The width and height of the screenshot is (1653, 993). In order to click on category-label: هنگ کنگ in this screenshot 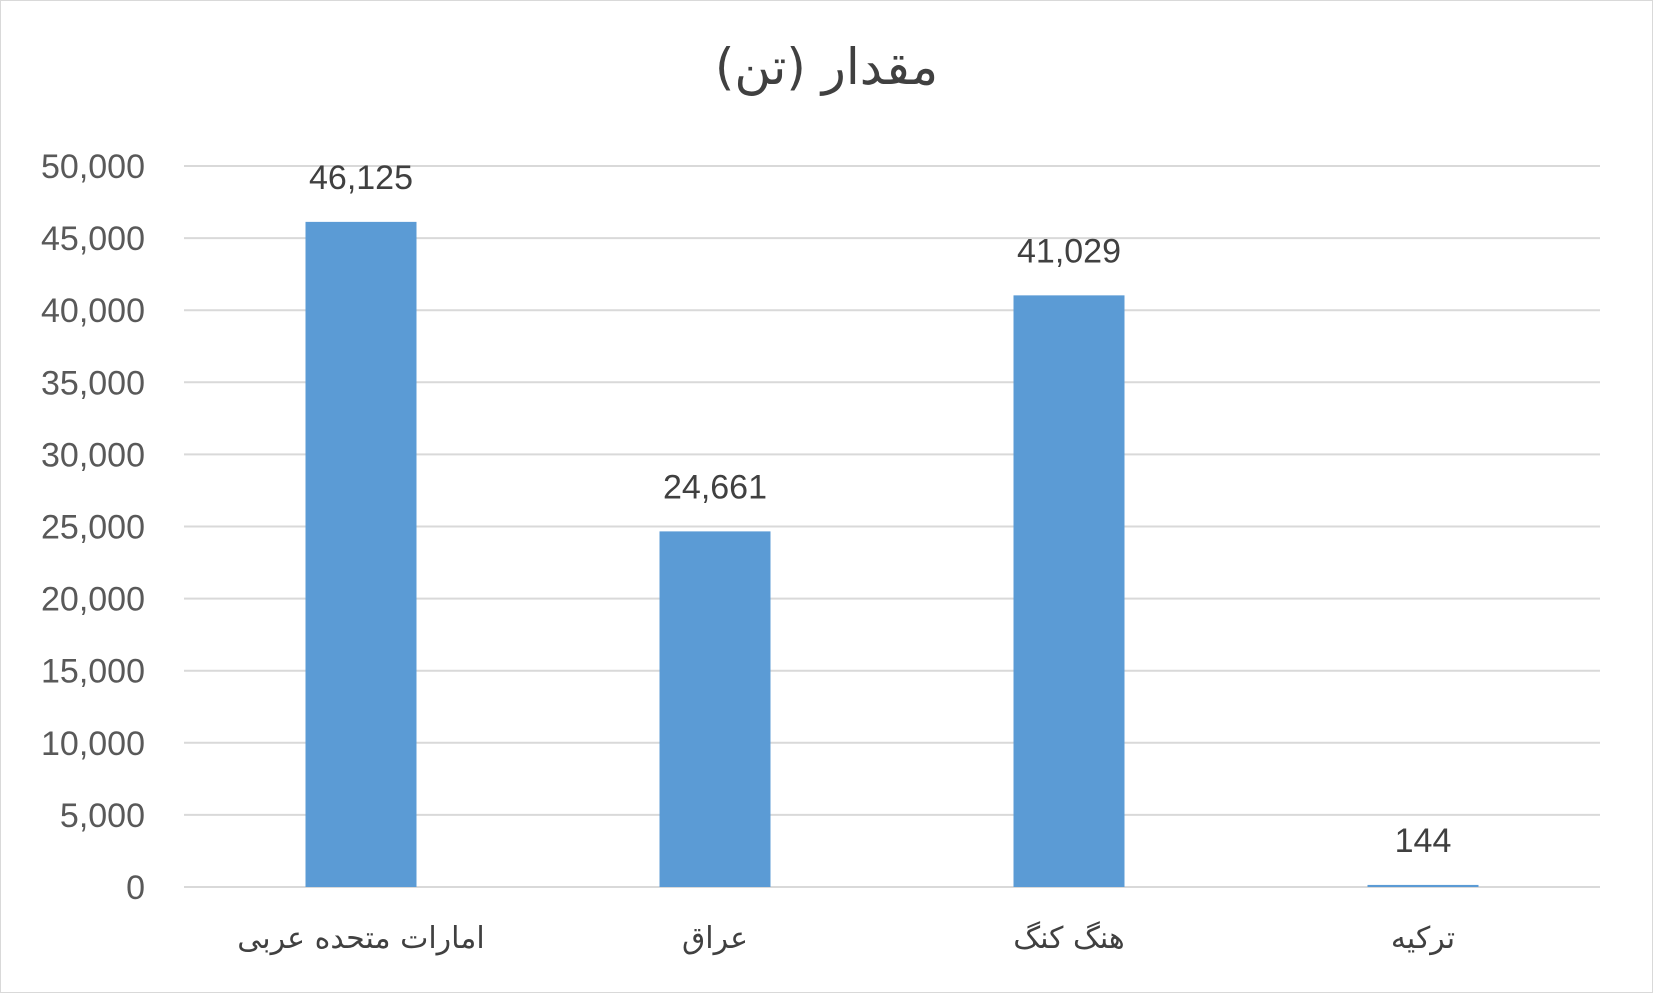, I will do `click(1068, 938)`.